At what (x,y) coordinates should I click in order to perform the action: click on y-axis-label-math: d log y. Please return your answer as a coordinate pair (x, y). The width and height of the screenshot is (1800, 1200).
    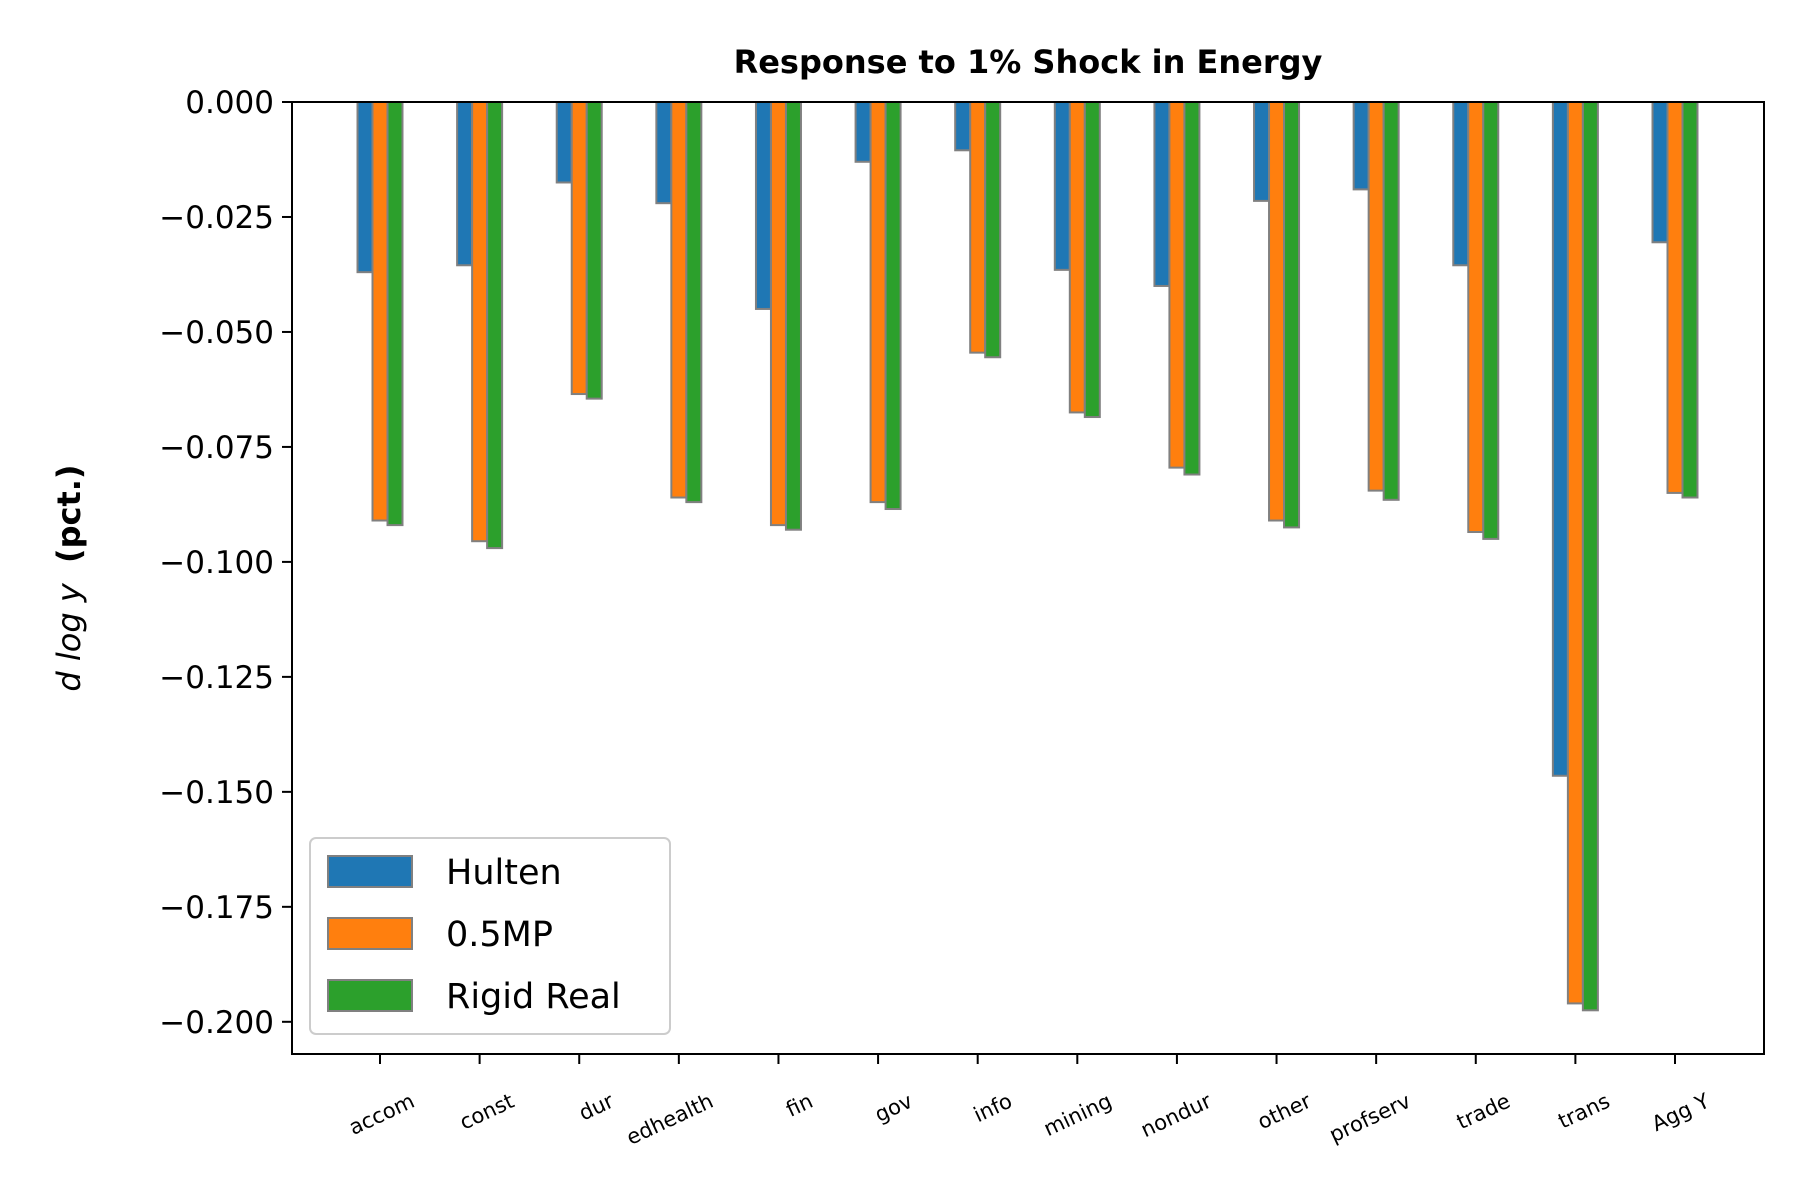
    Looking at the image, I should click on (69, 636).